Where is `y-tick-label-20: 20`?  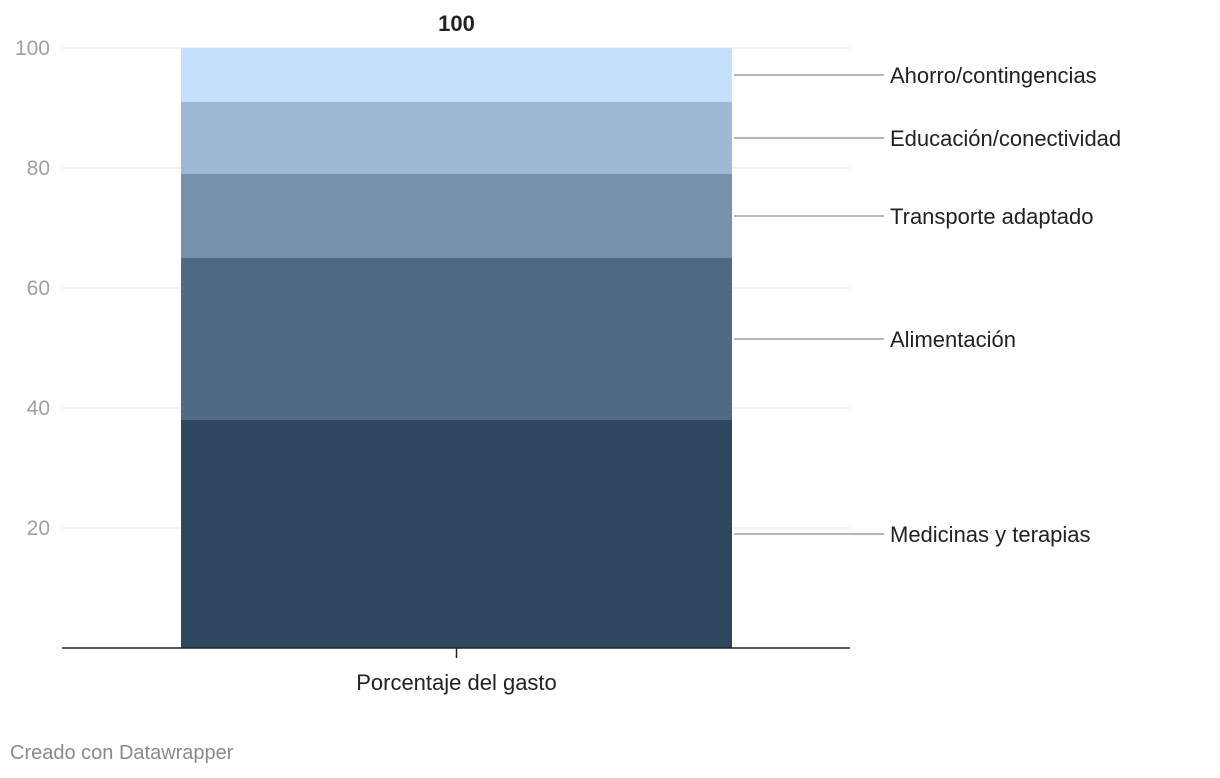 y-tick-label-20: 20 is located at coordinates (38, 528).